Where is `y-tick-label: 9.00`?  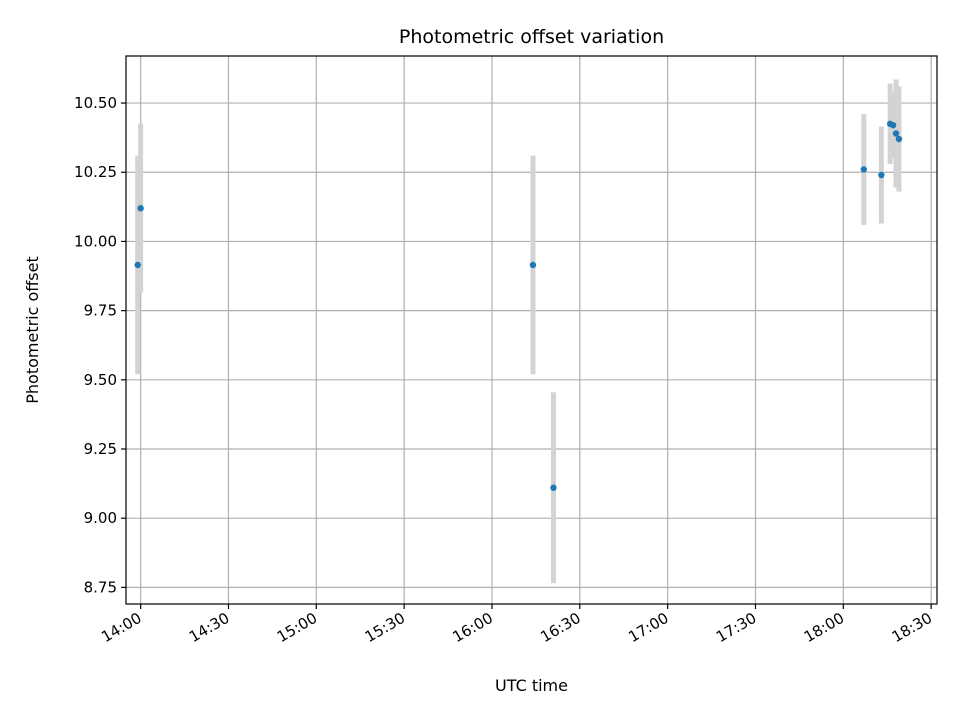
y-tick-label: 9.00 is located at coordinates (100, 518).